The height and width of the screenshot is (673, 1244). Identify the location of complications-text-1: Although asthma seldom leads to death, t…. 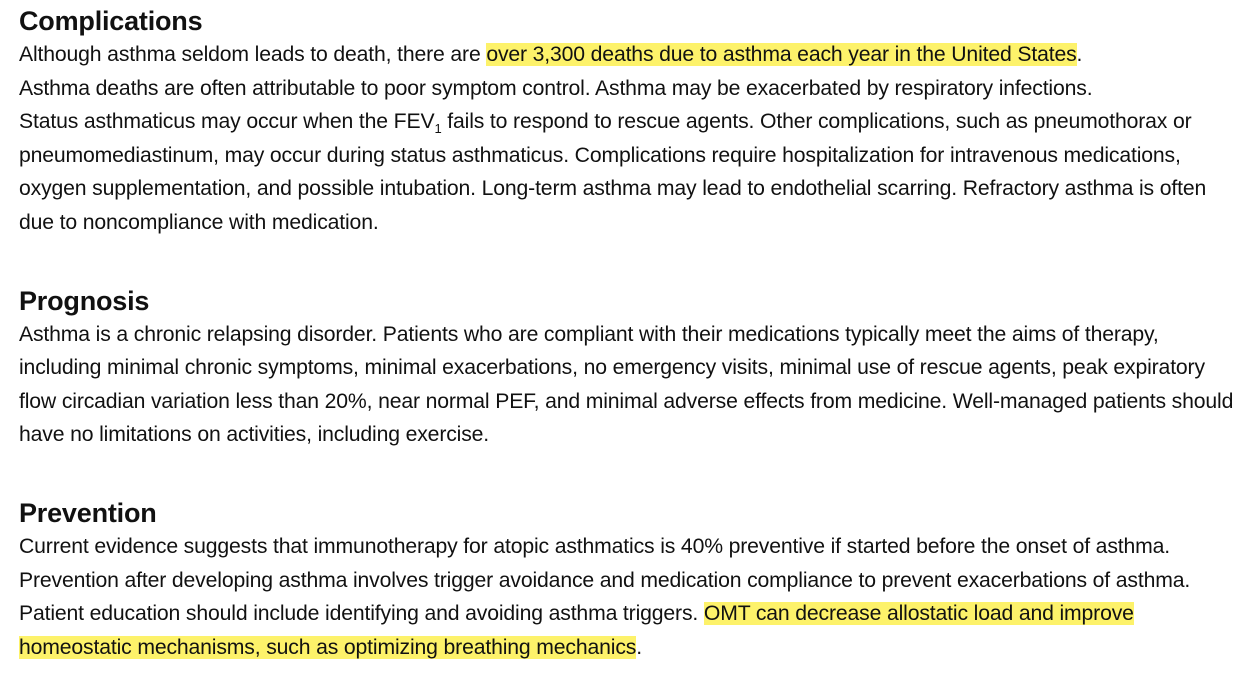
(253, 54).